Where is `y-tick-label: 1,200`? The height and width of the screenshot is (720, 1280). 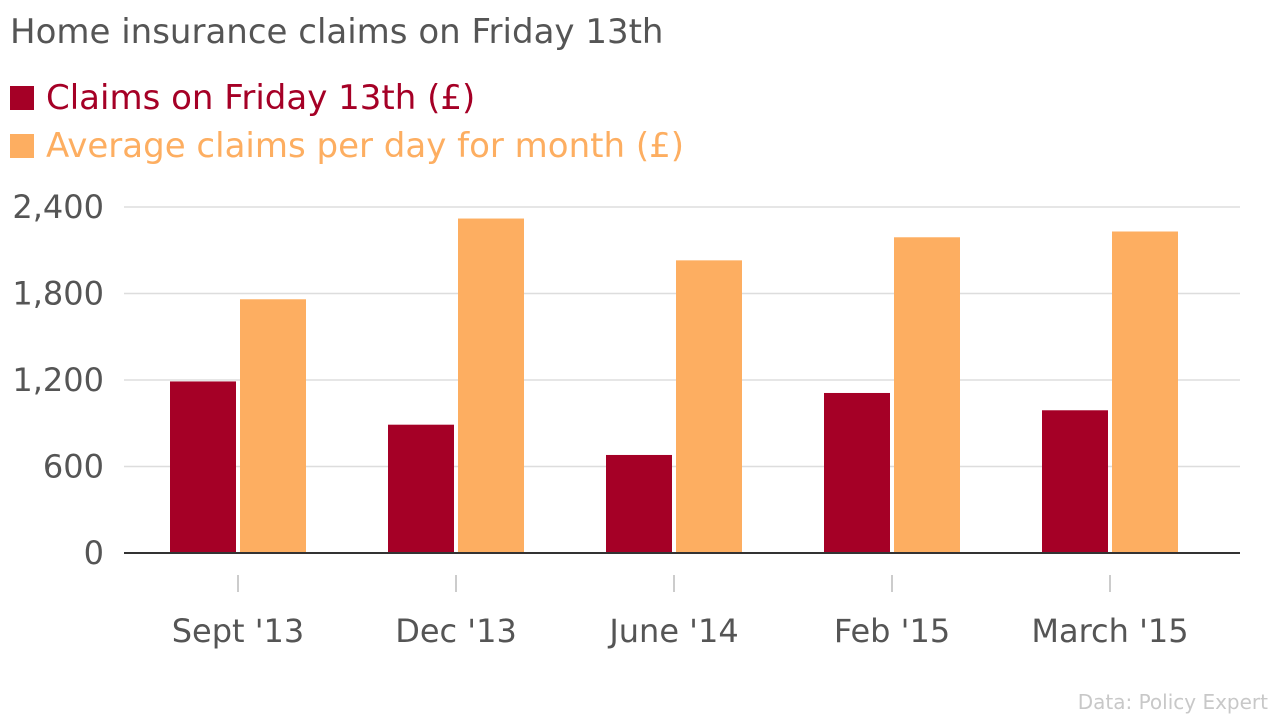 y-tick-label: 1,200 is located at coordinates (58, 380).